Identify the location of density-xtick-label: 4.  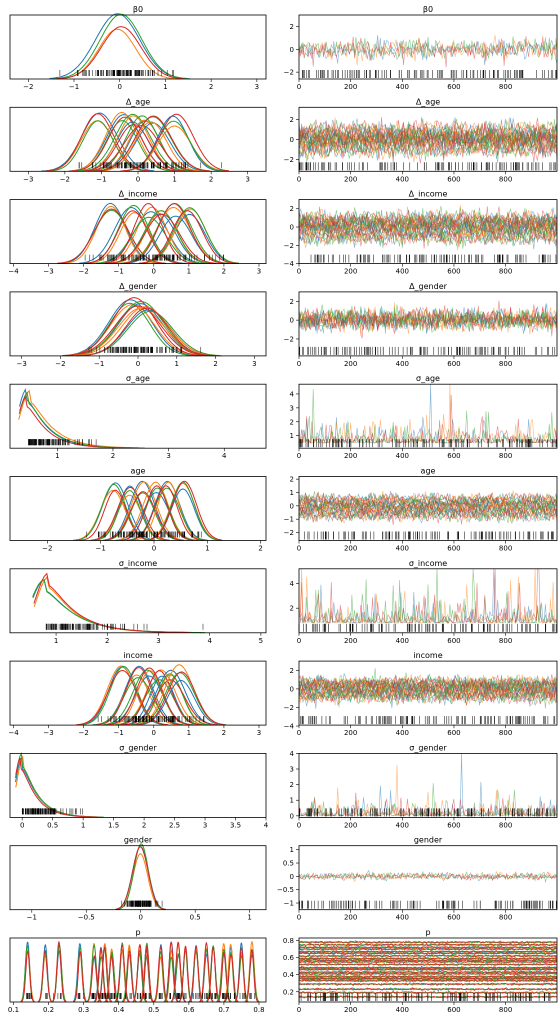
(224, 456).